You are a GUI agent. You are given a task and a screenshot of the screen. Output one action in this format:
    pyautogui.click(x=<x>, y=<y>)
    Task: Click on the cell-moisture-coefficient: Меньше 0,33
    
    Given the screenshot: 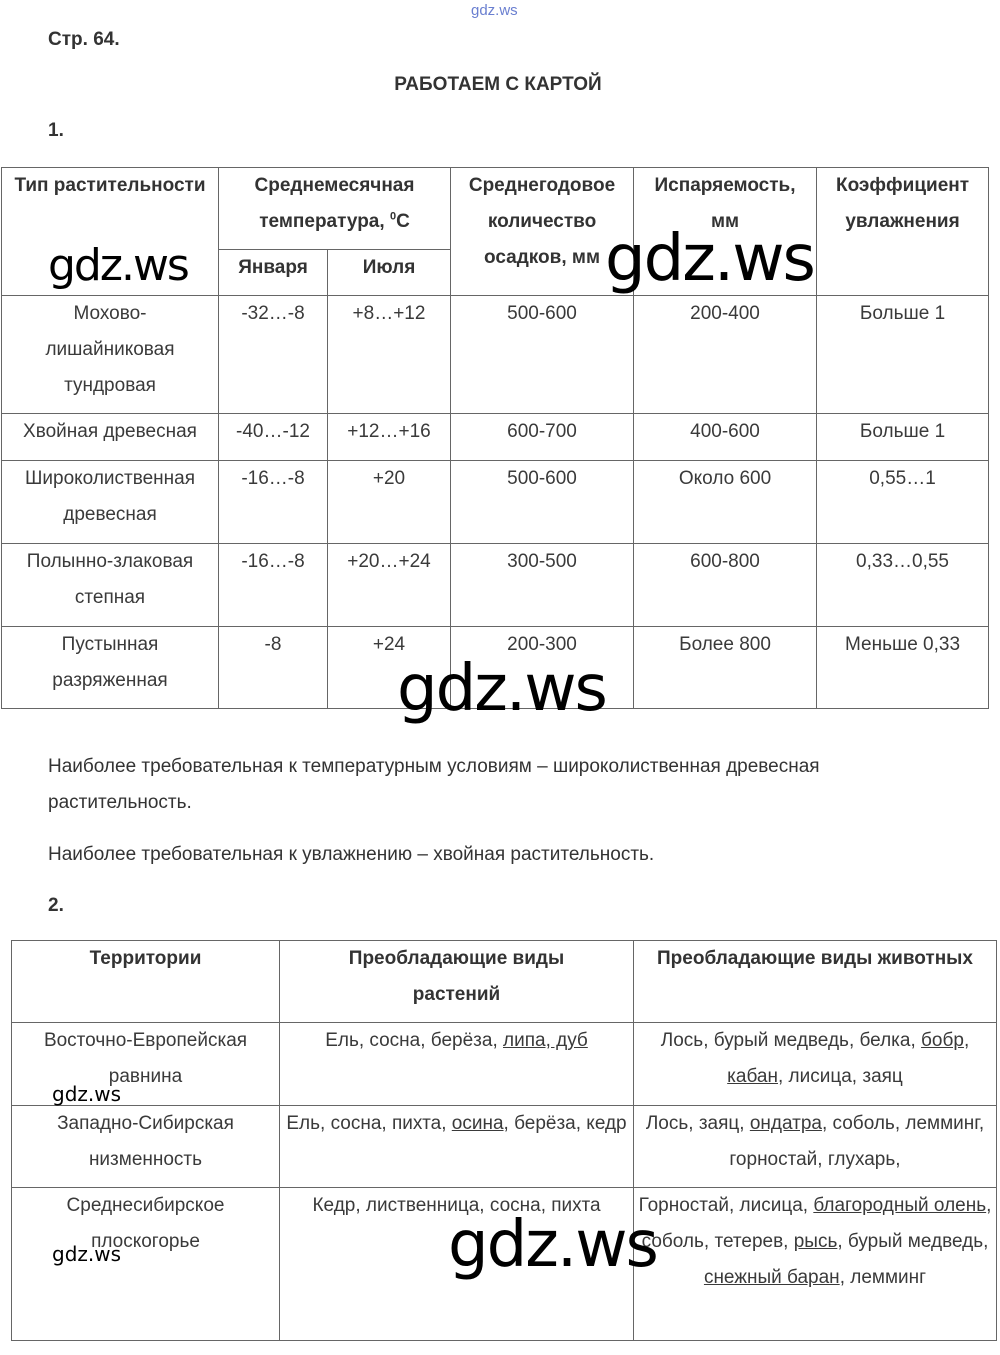 What is the action you would take?
    pyautogui.click(x=903, y=667)
    